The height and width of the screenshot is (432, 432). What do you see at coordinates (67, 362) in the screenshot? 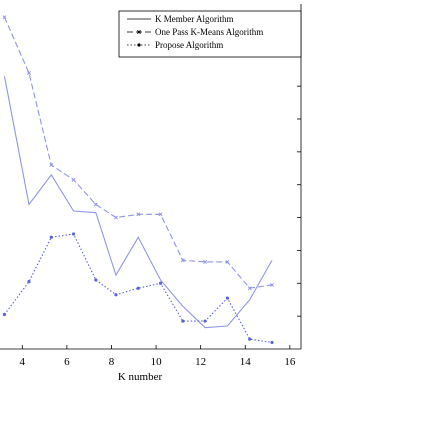
I see `x-tick-label-6: 6` at bounding box center [67, 362].